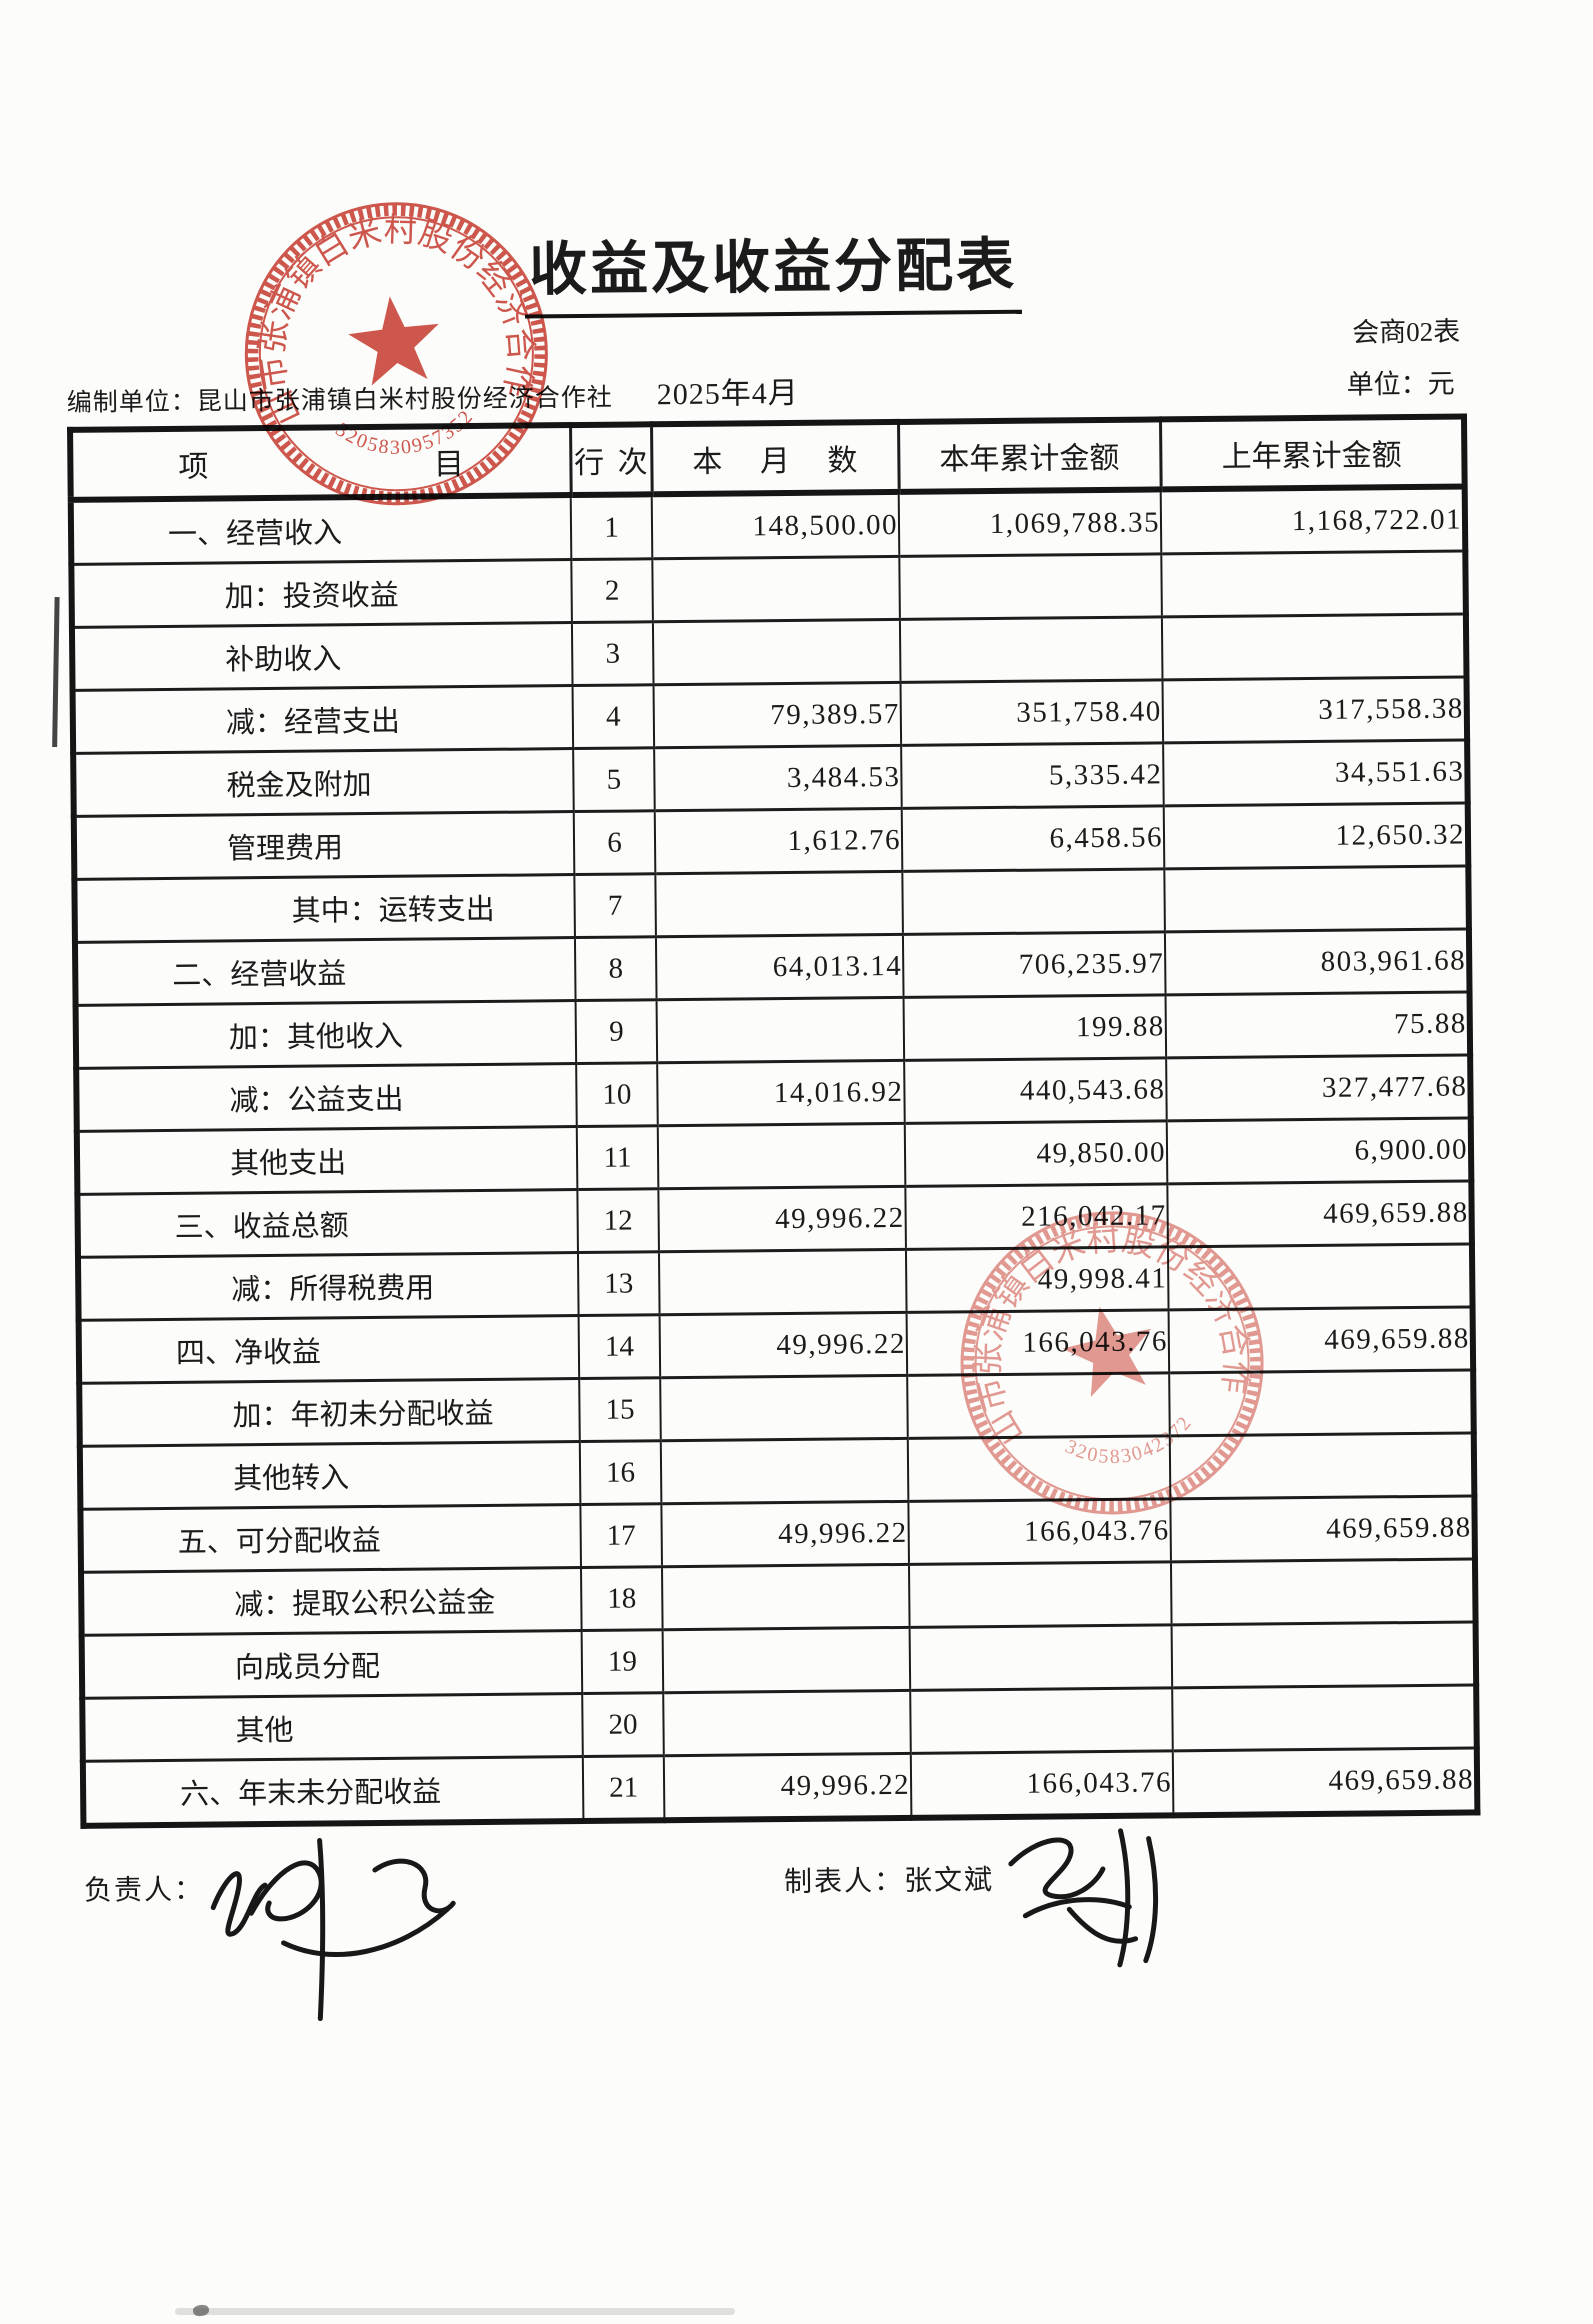 Image resolution: width=1593 pixels, height=2324 pixels. Describe the element at coordinates (1317, 961) in the screenshot. I see `cell-prev-year-total: 803,961.68` at that location.